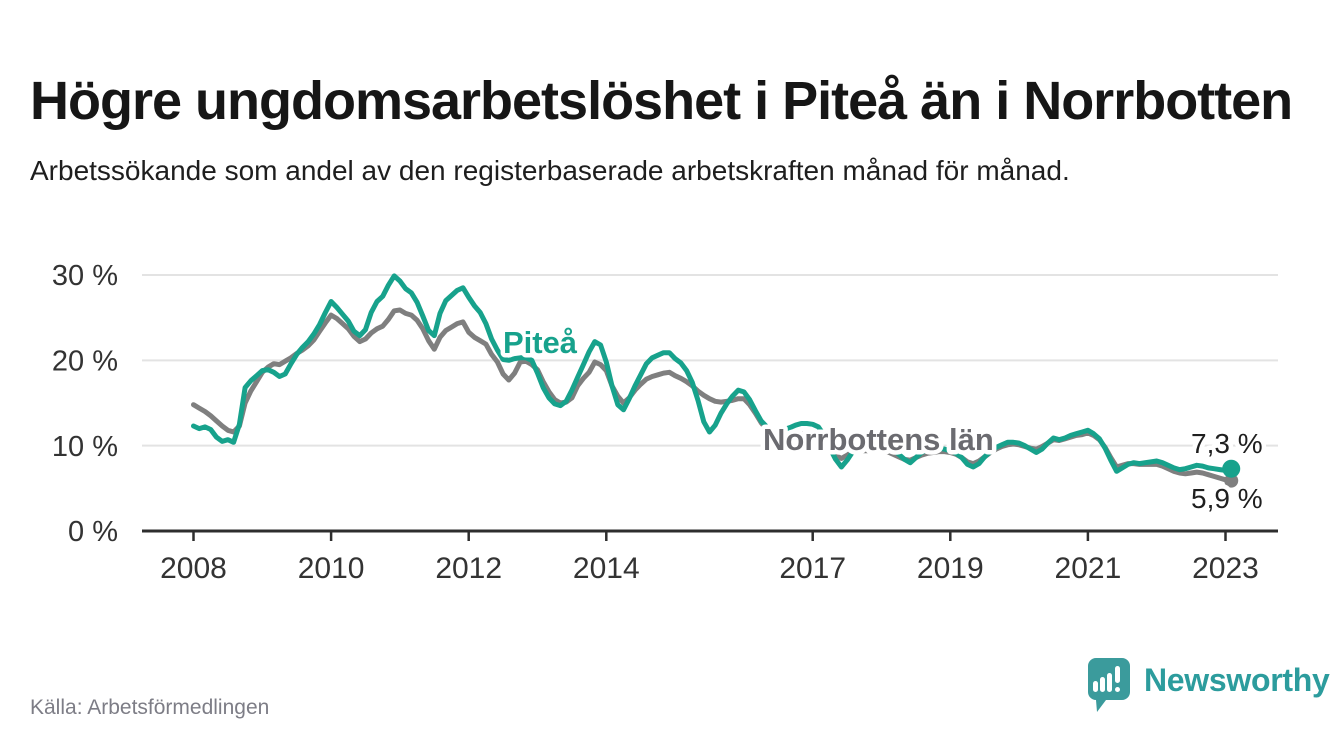 Image resolution: width=1340 pixels, height=734 pixels. Describe the element at coordinates (1237, 680) in the screenshot. I see `newsworthy-logo-text: Newsworthy` at that location.